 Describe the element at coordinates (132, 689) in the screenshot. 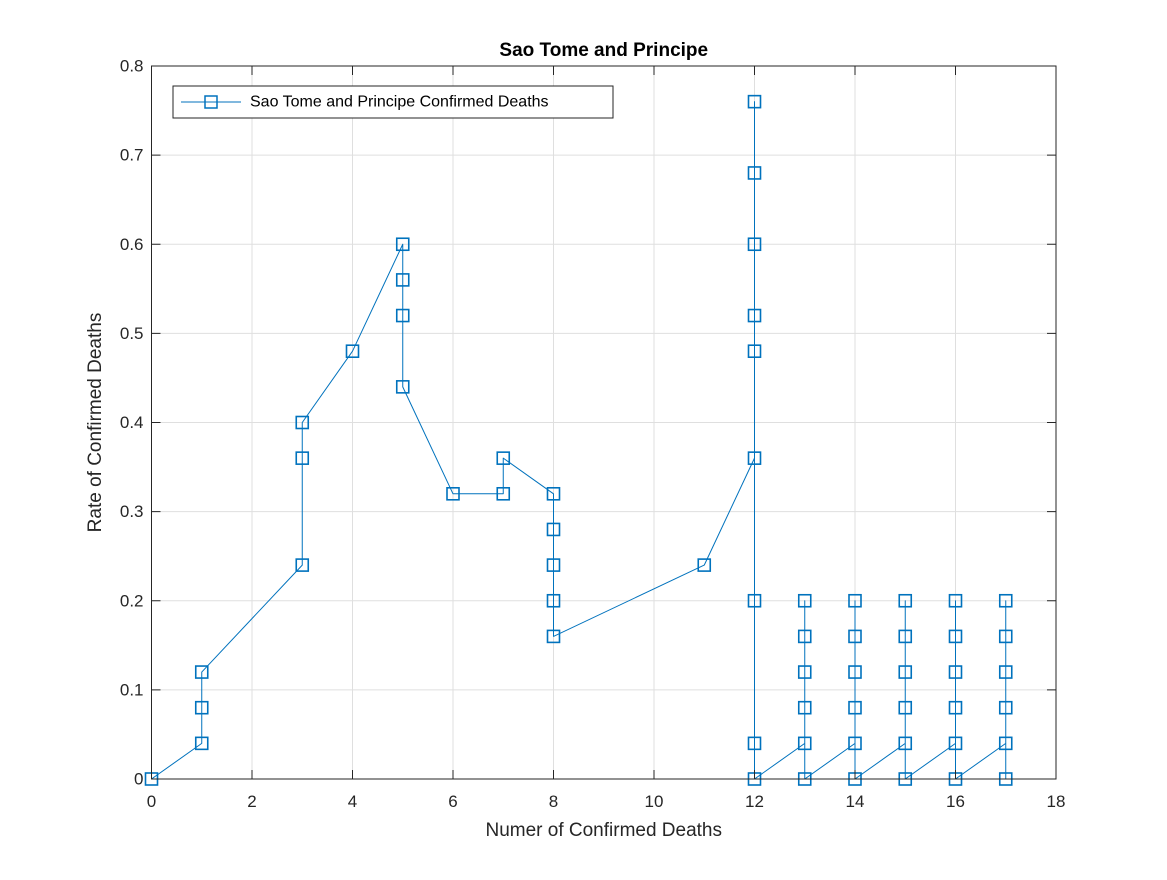

I see `y-tick-label: 0.1` at that location.